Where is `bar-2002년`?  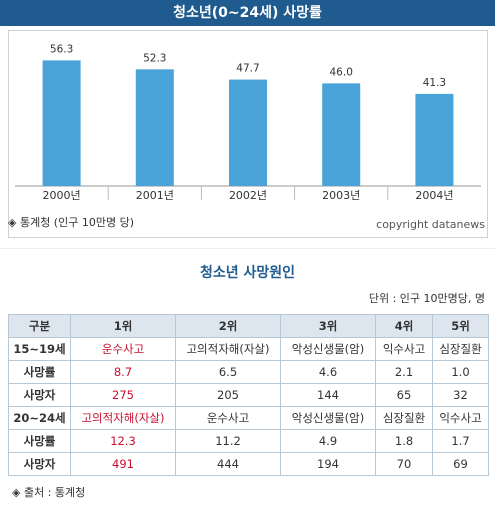 bar-2002년 is located at coordinates (248, 132).